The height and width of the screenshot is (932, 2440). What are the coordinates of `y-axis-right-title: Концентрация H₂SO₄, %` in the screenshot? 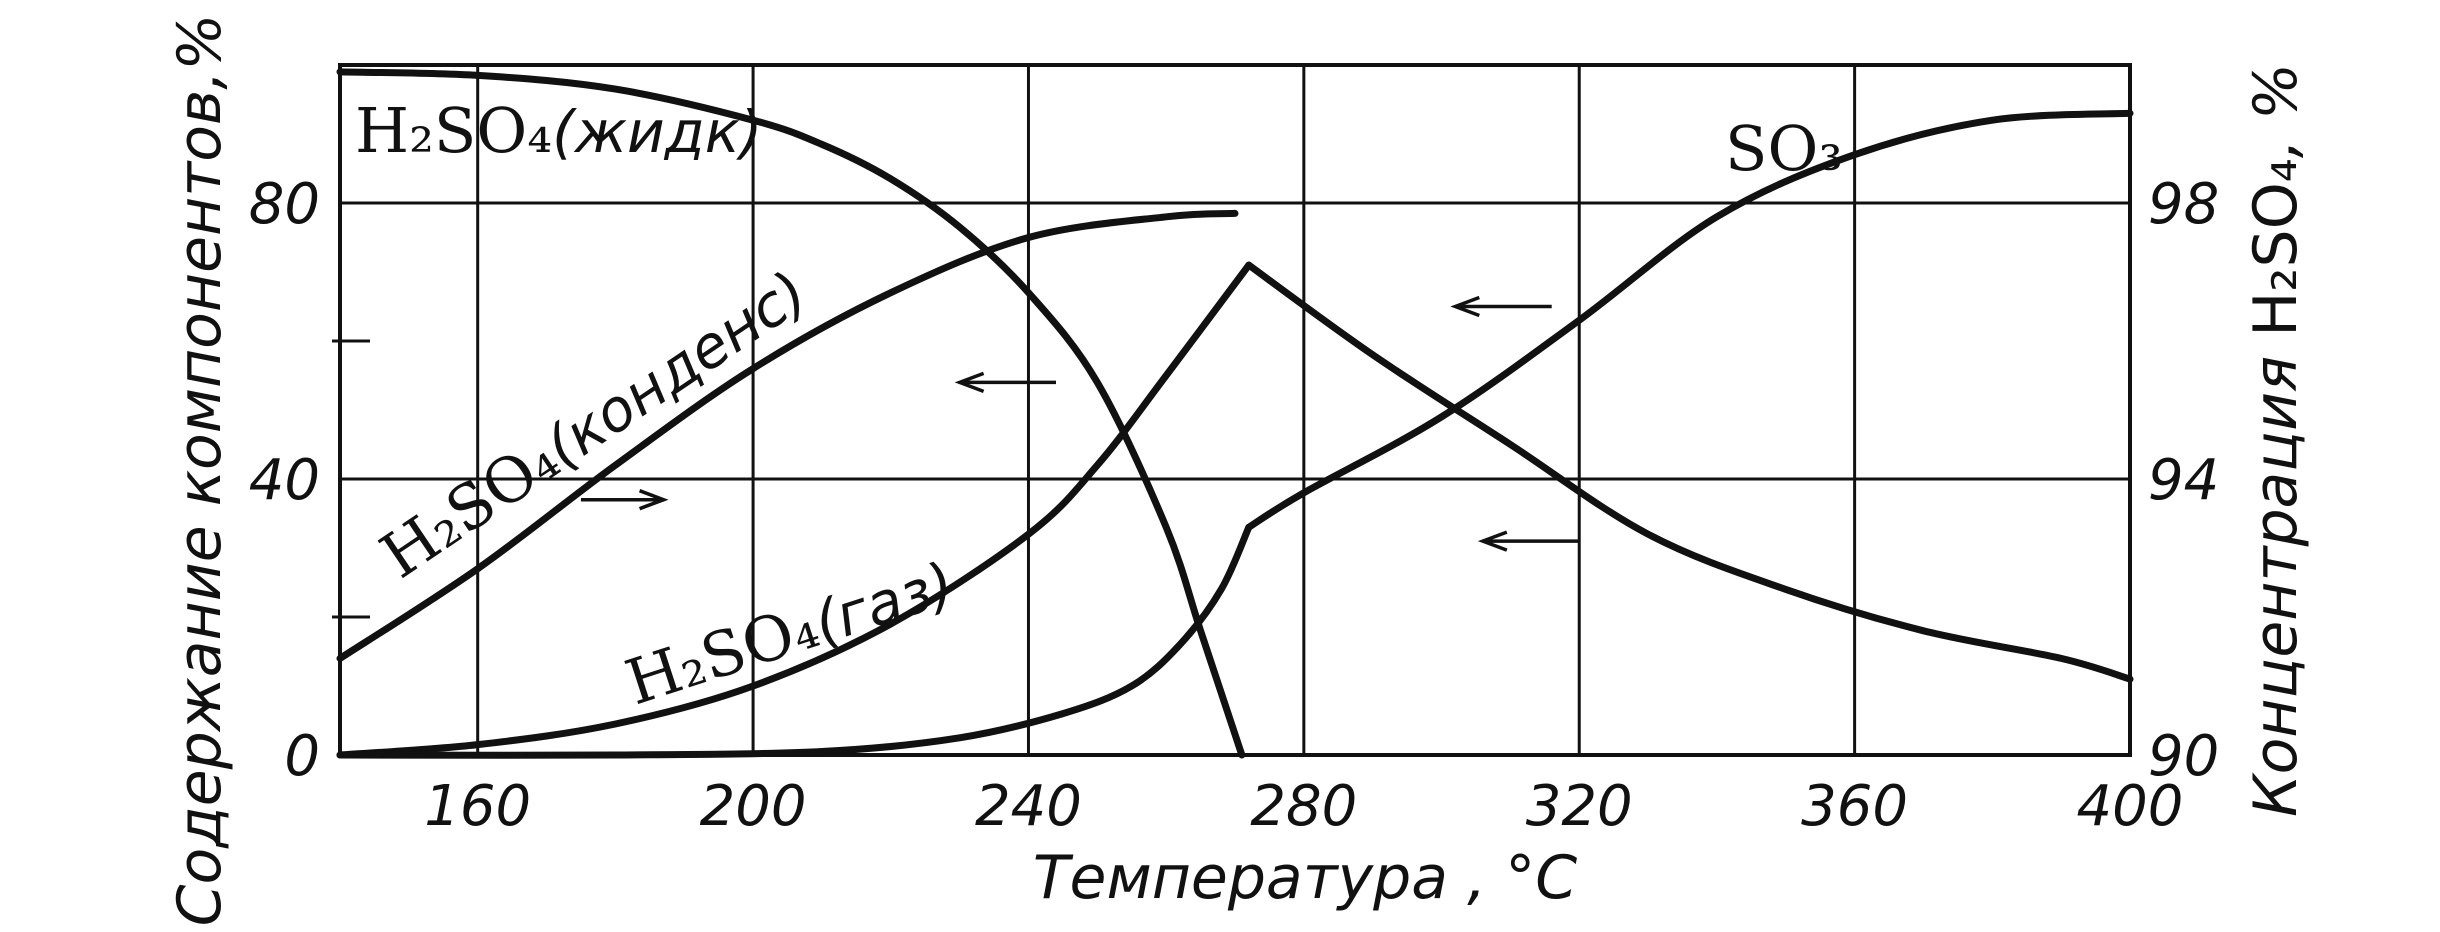 It's located at (2276, 440).